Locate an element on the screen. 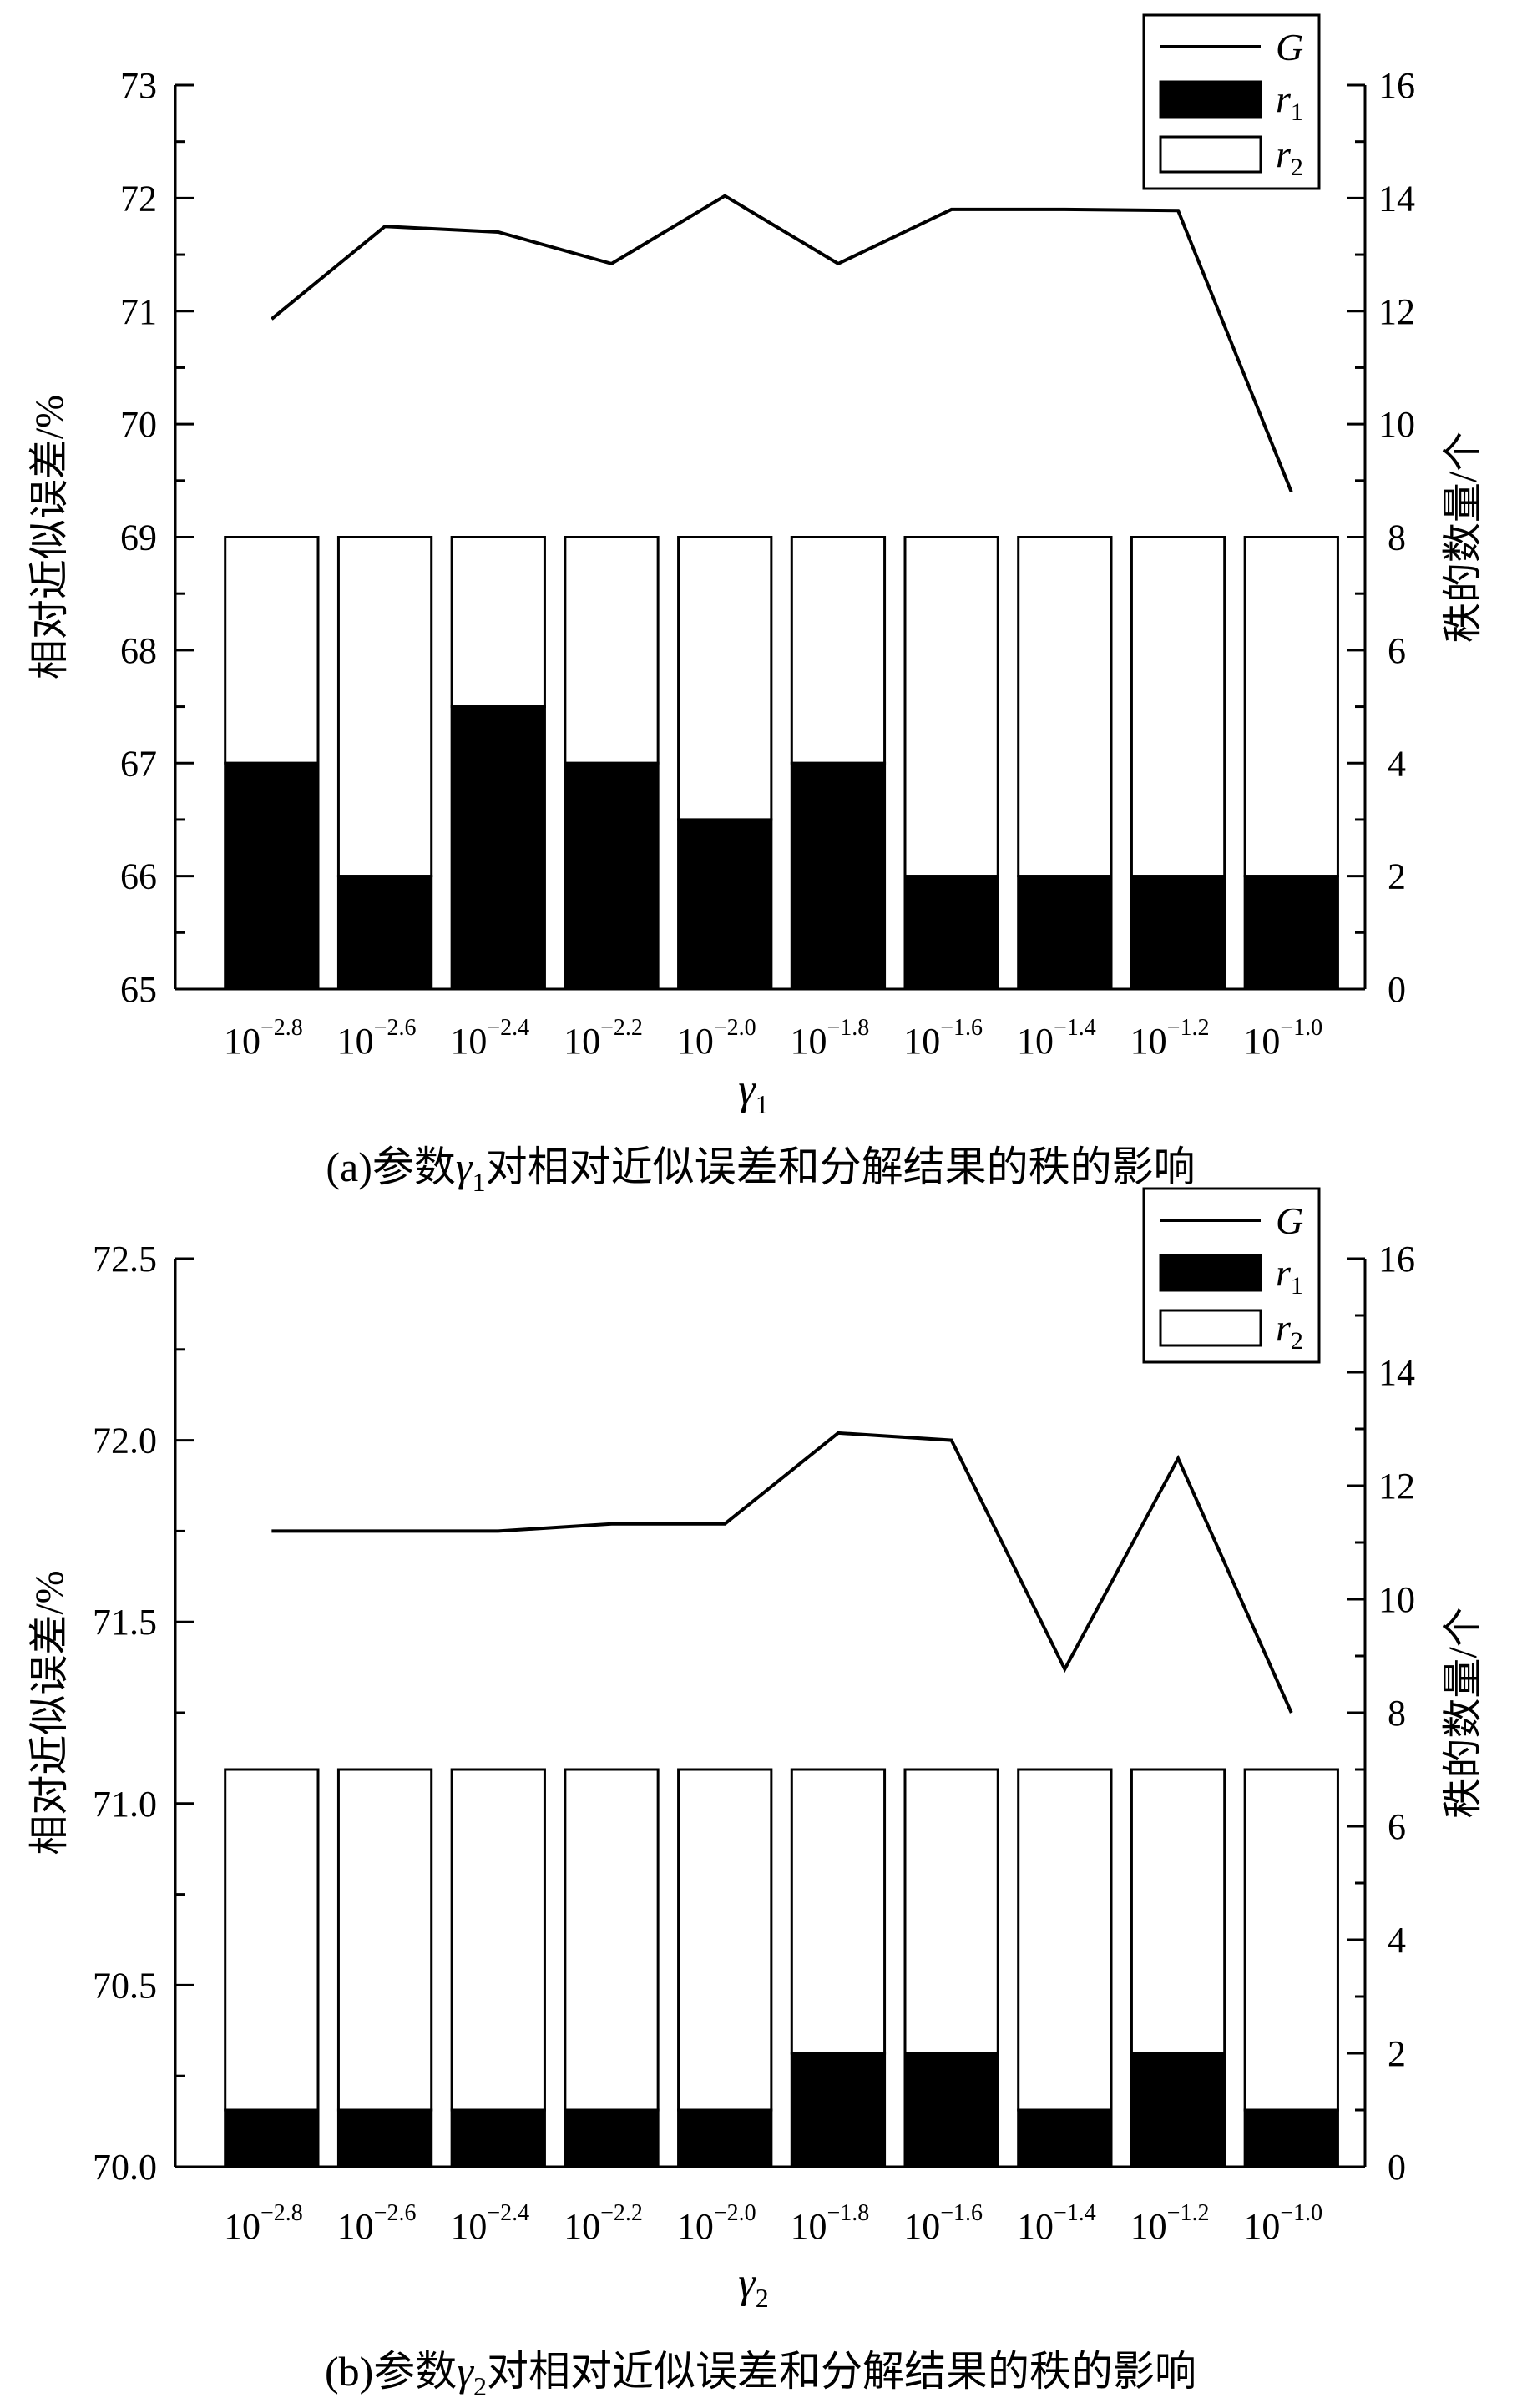 This screenshot has width=1522, height=2408. x-axis-subscript: 1 is located at coordinates (763, 1104).